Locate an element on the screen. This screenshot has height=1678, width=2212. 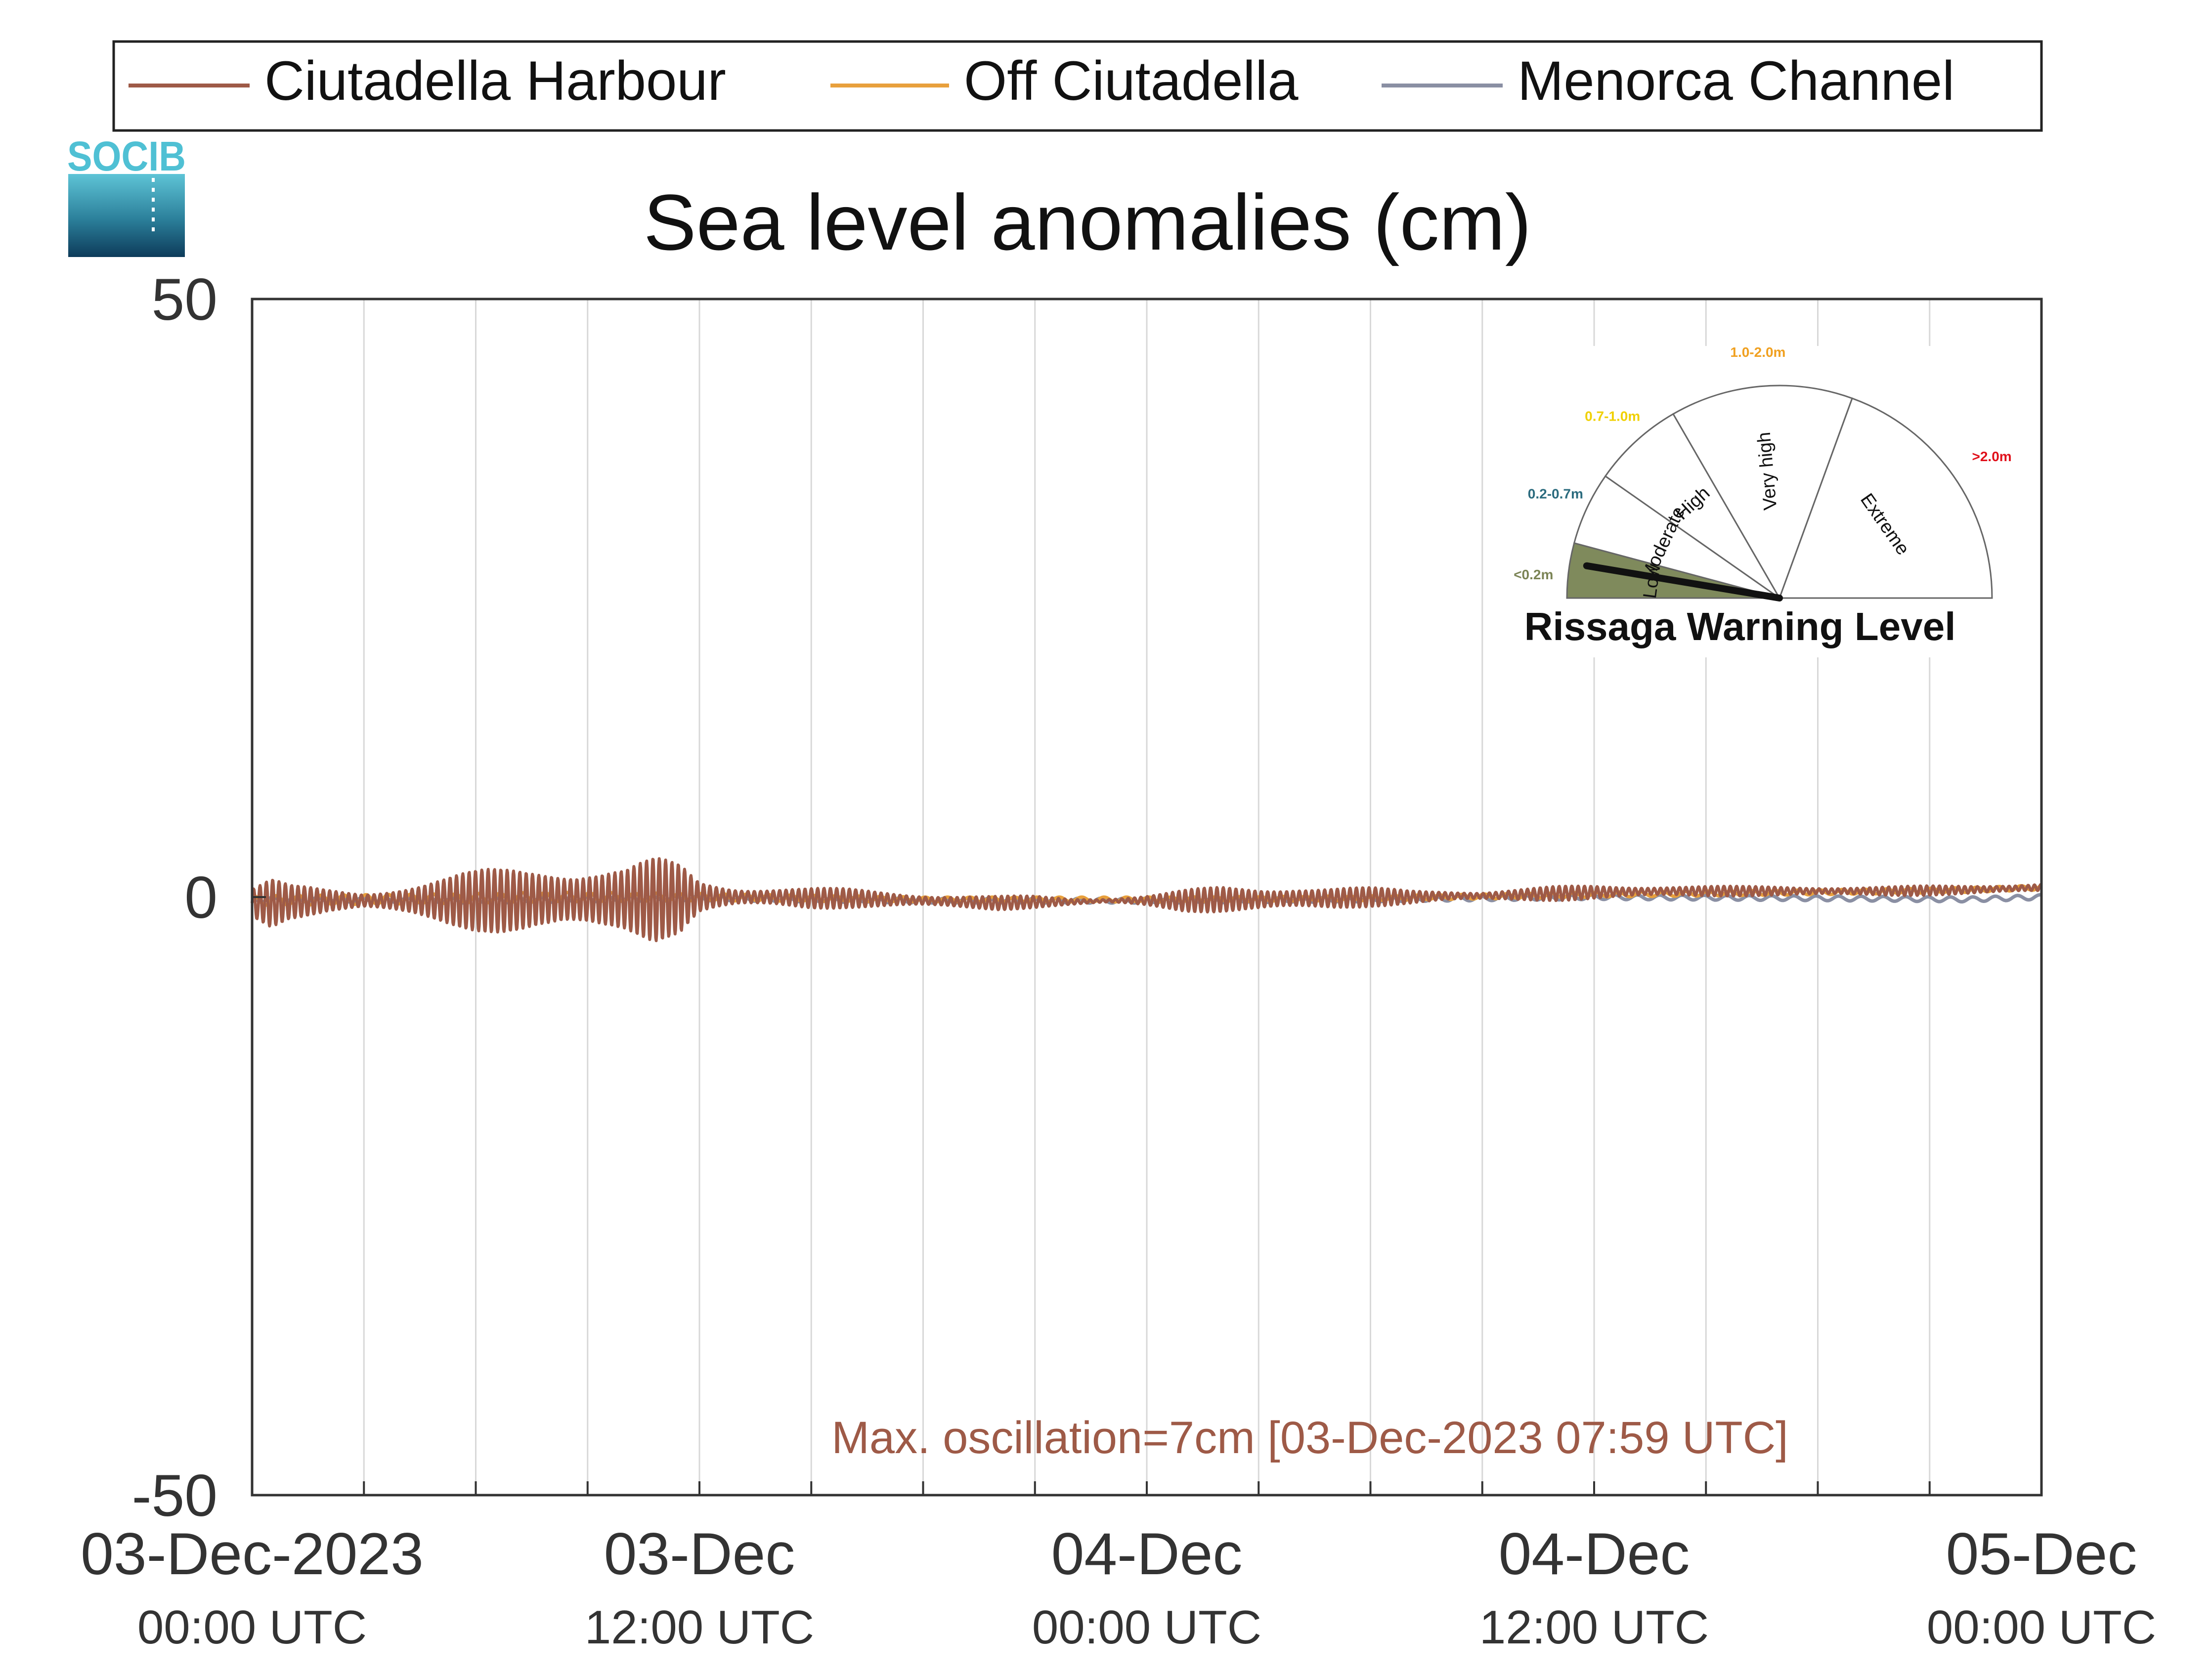
legend-box is located at coordinates (1077, 86).